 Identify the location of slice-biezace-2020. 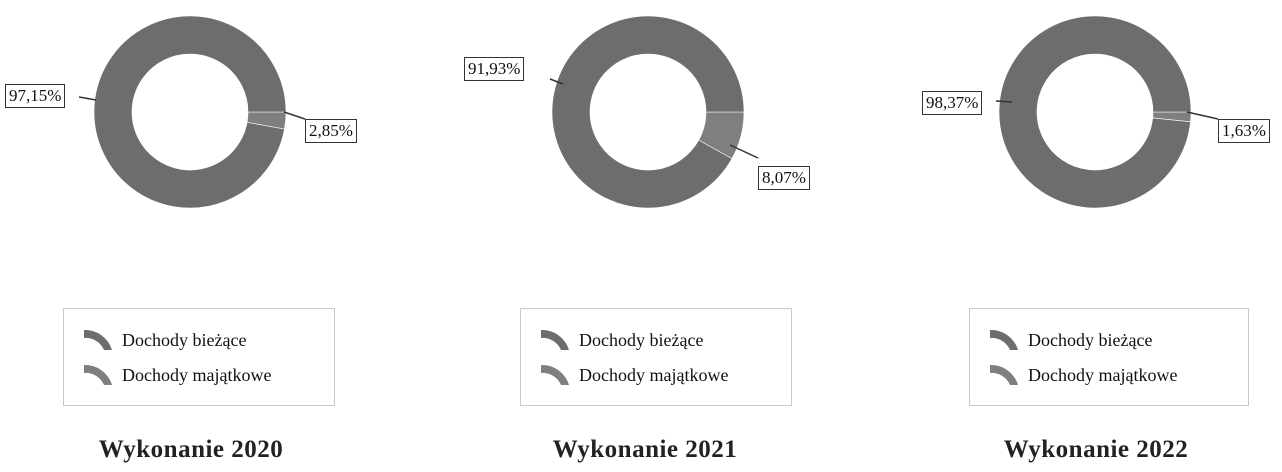
(190, 112).